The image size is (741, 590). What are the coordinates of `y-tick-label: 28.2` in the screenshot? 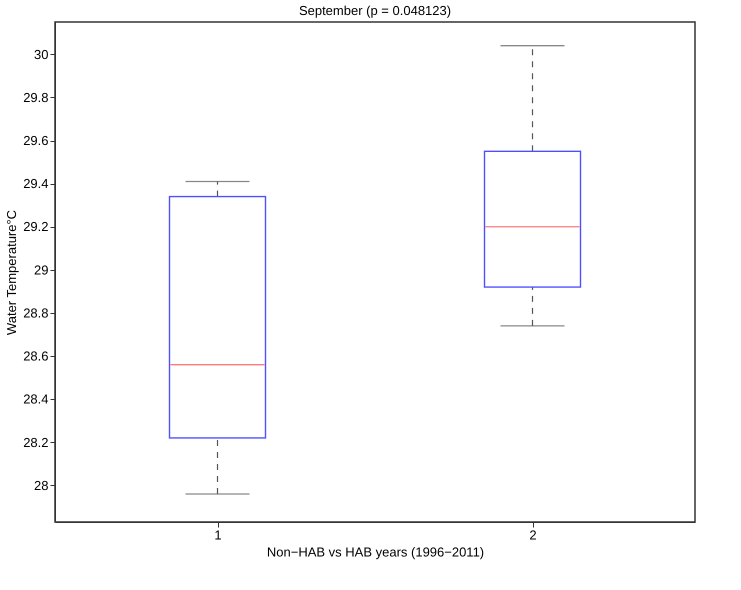 It's located at (35, 442).